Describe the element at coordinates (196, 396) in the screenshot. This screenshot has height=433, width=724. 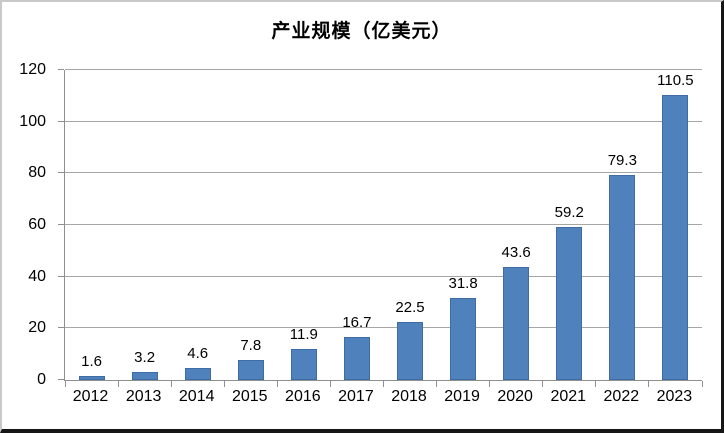
I see `x-axis-label-2014: 2014` at that location.